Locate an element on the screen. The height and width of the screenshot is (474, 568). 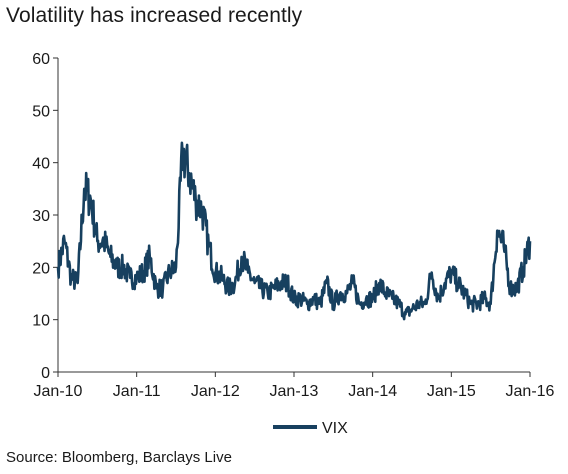
x-tick-label: Jan-14 is located at coordinates (372, 391).